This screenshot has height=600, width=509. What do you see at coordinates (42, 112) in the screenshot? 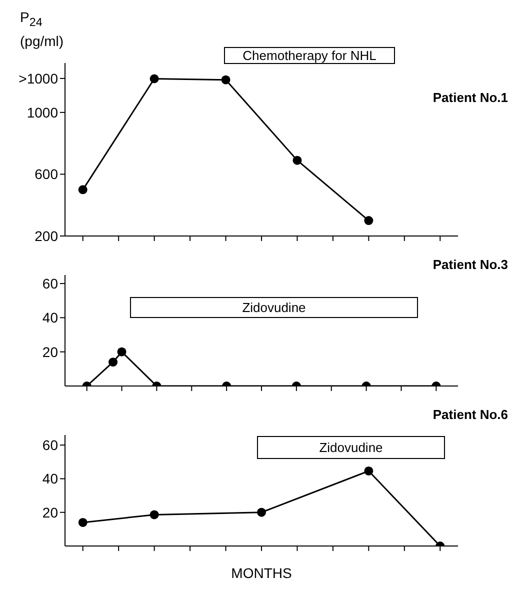
I see `y-tick-label: 1000` at bounding box center [42, 112].